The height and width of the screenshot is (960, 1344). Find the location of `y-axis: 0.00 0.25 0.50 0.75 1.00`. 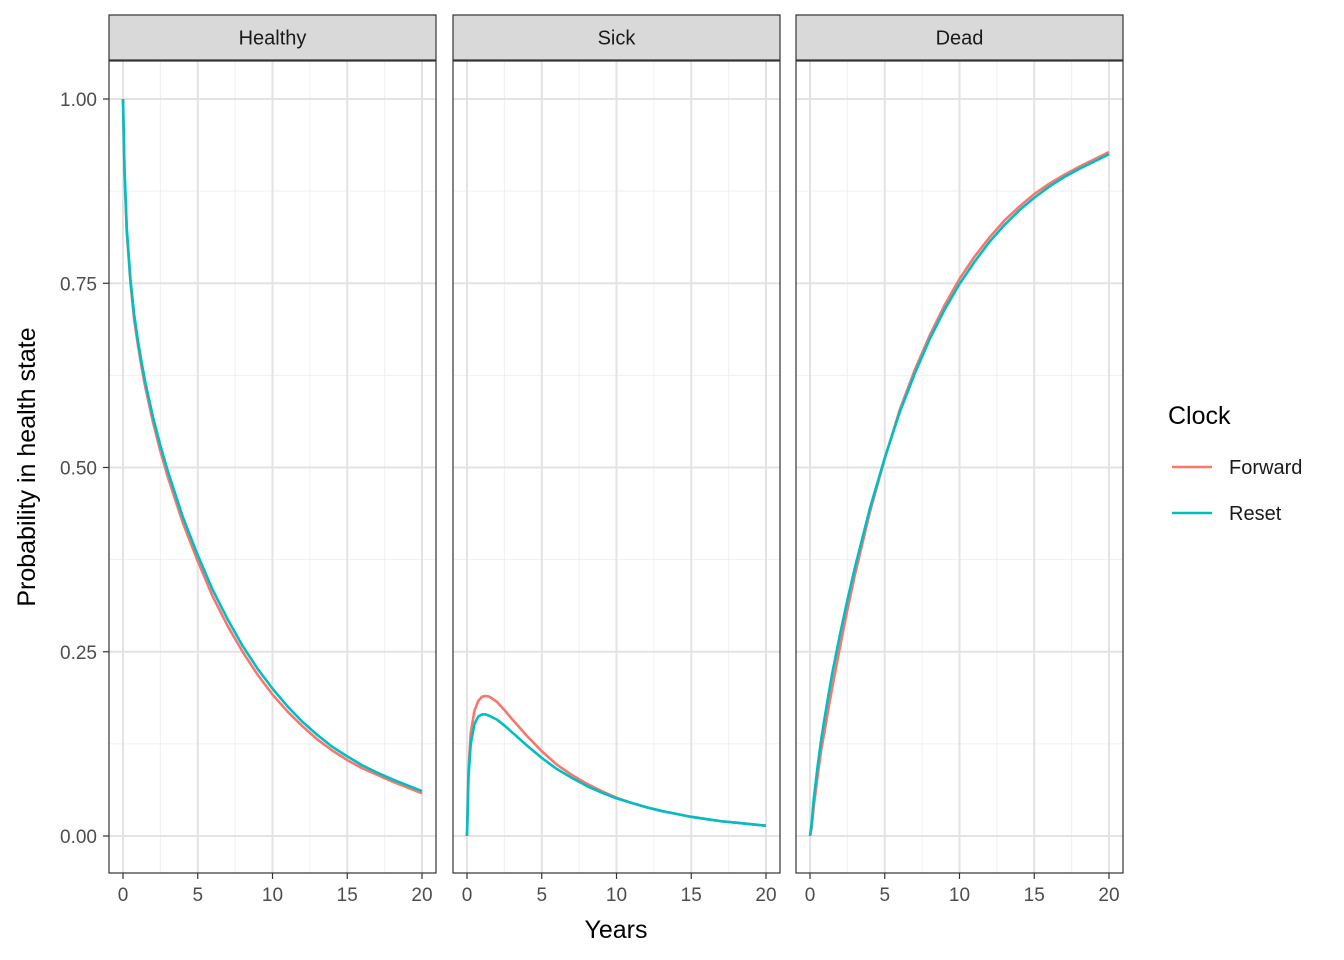

y-axis: 0.00 0.25 0.50 0.75 1.00 is located at coordinates (84, 469).